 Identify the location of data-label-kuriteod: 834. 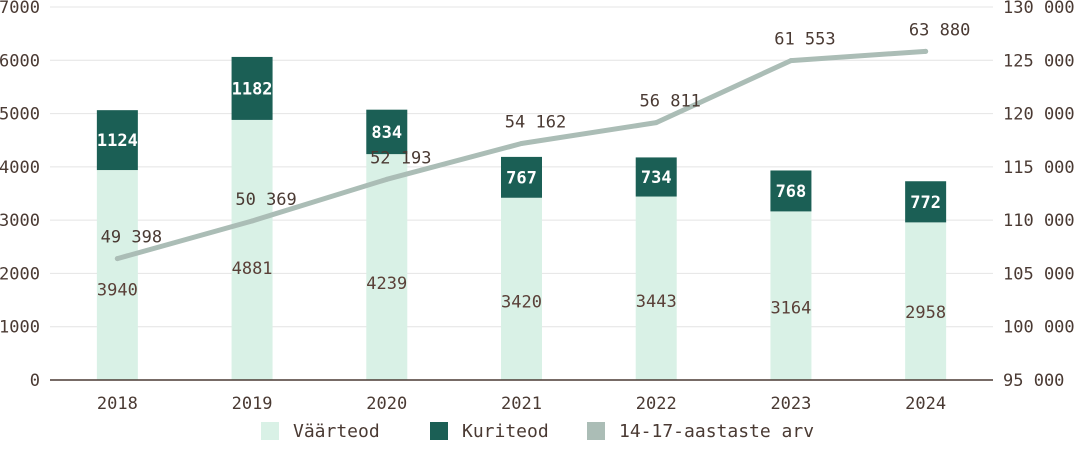
(386, 133).